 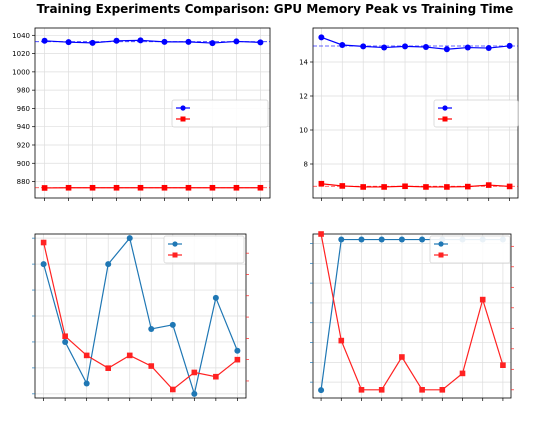 I want to click on series-trustgnn, so click(x=415, y=43).